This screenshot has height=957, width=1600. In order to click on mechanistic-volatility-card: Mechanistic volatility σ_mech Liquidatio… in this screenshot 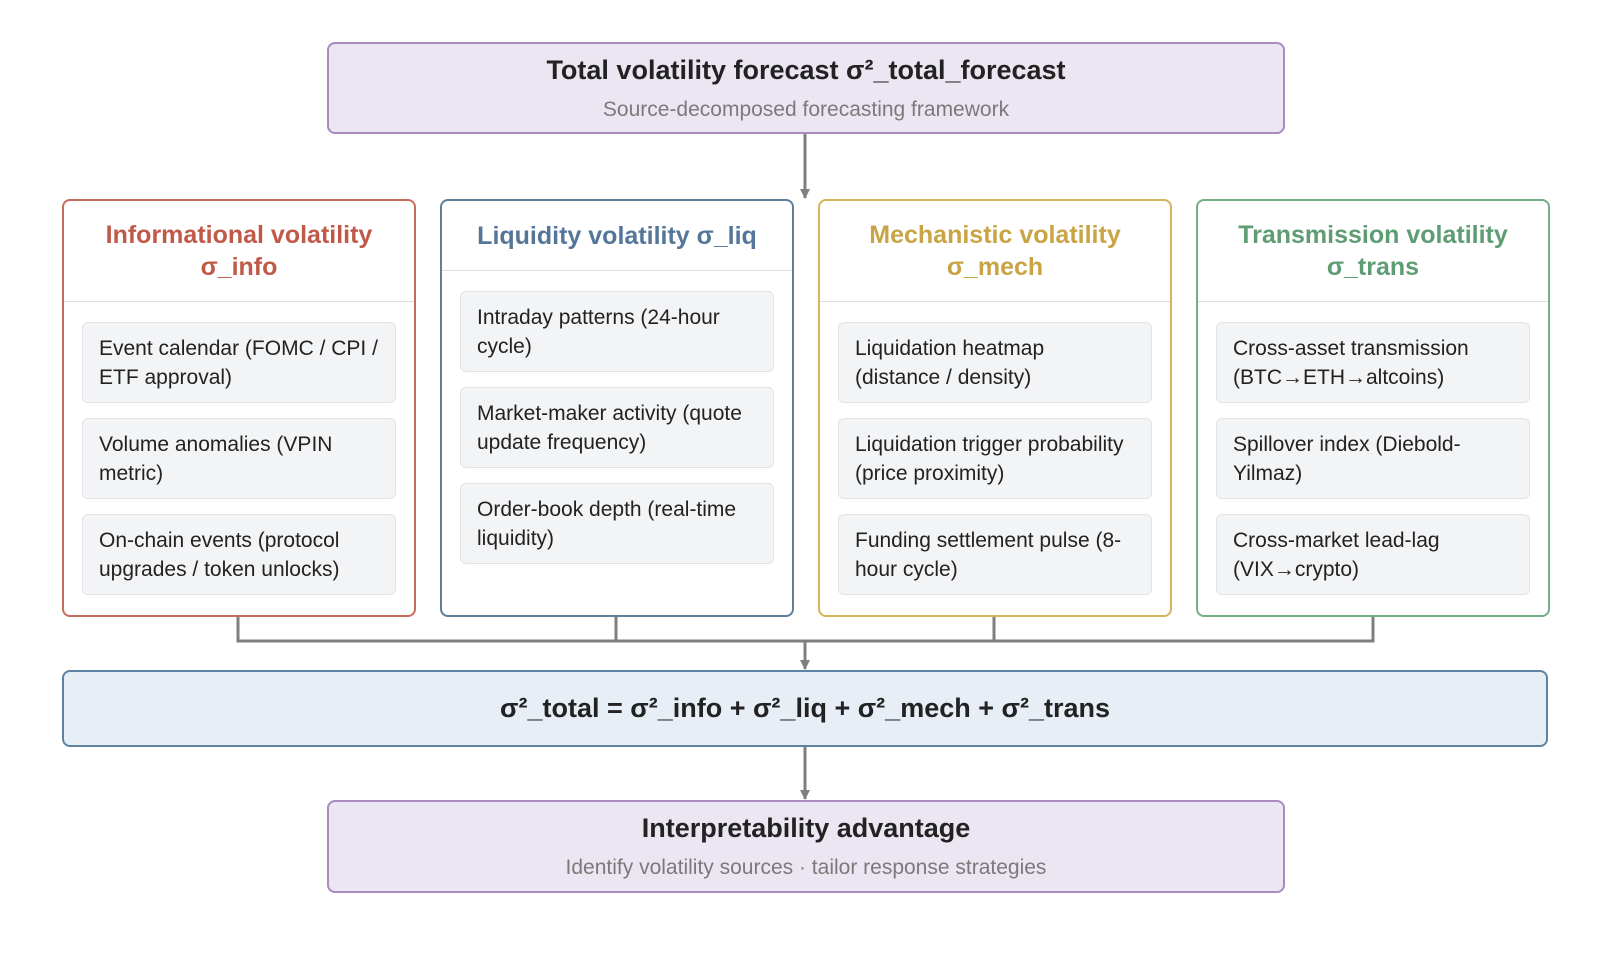, I will do `click(995, 408)`.